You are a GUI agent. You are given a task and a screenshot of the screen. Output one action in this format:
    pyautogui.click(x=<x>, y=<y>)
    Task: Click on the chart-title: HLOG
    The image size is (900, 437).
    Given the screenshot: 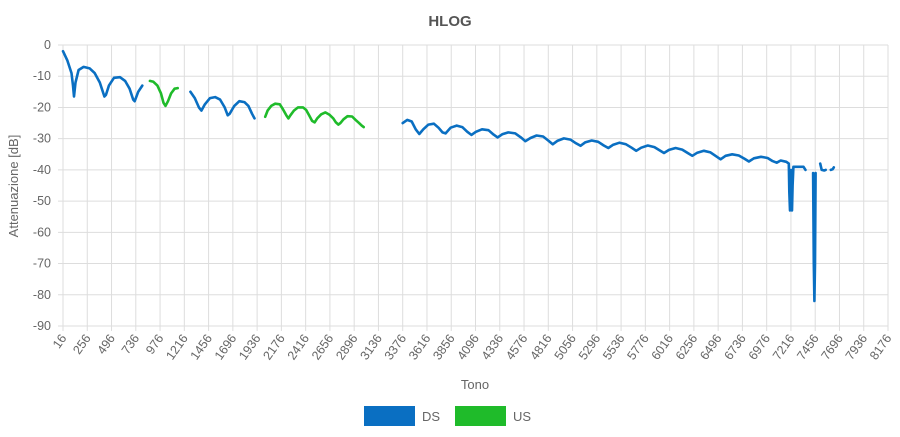 What is the action you would take?
    pyautogui.click(x=449, y=21)
    